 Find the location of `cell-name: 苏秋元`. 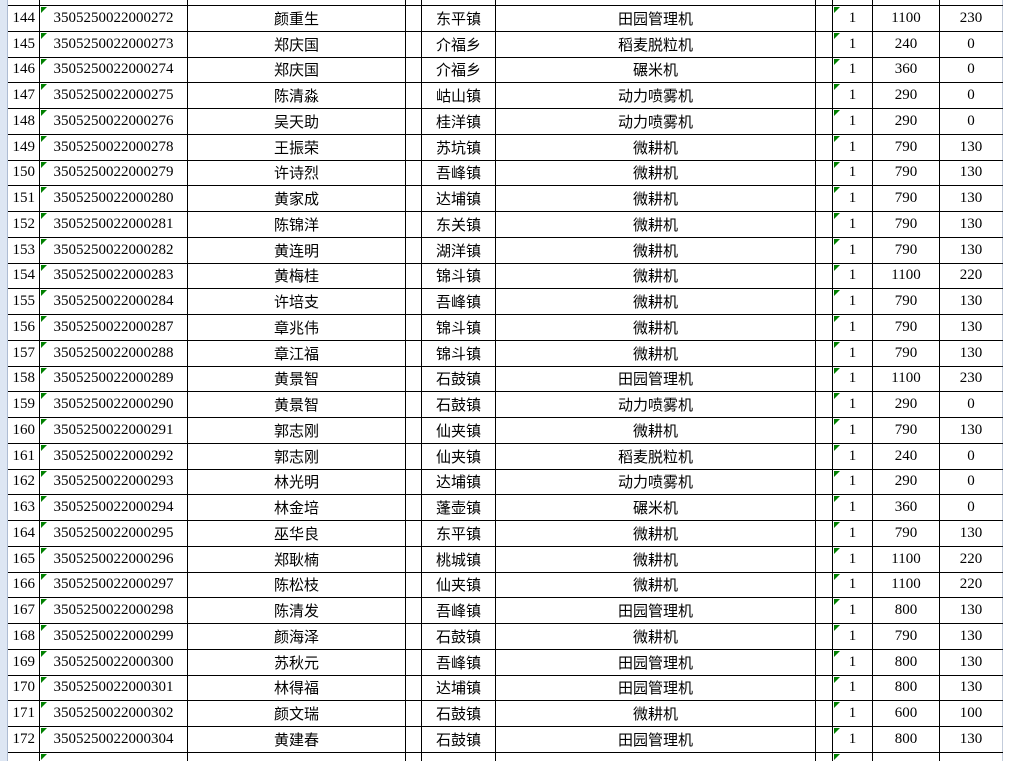

cell-name: 苏秋元 is located at coordinates (297, 662).